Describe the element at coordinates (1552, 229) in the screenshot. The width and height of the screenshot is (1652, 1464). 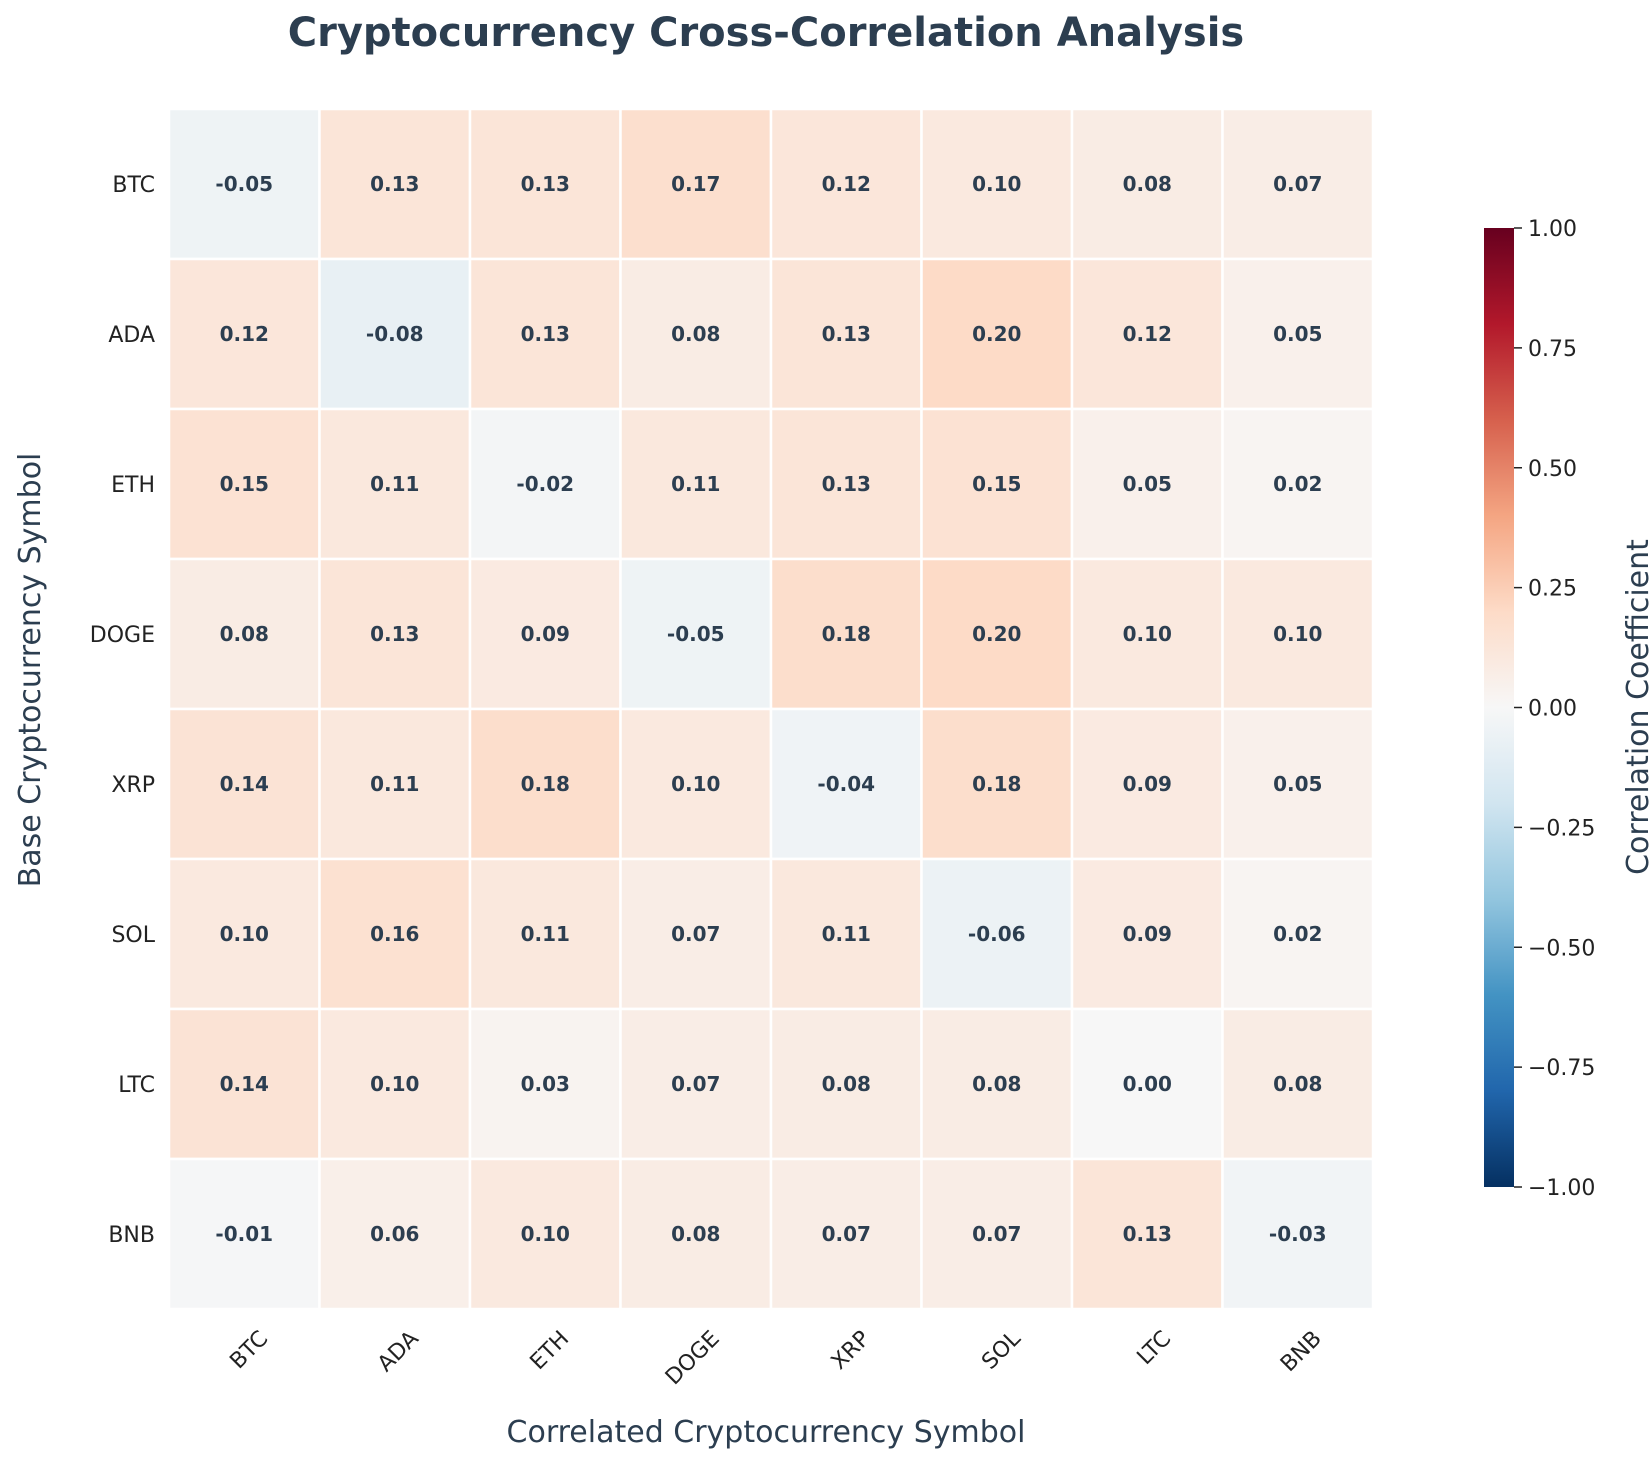
I see `colorbar-tick-label: 1.00` at that location.